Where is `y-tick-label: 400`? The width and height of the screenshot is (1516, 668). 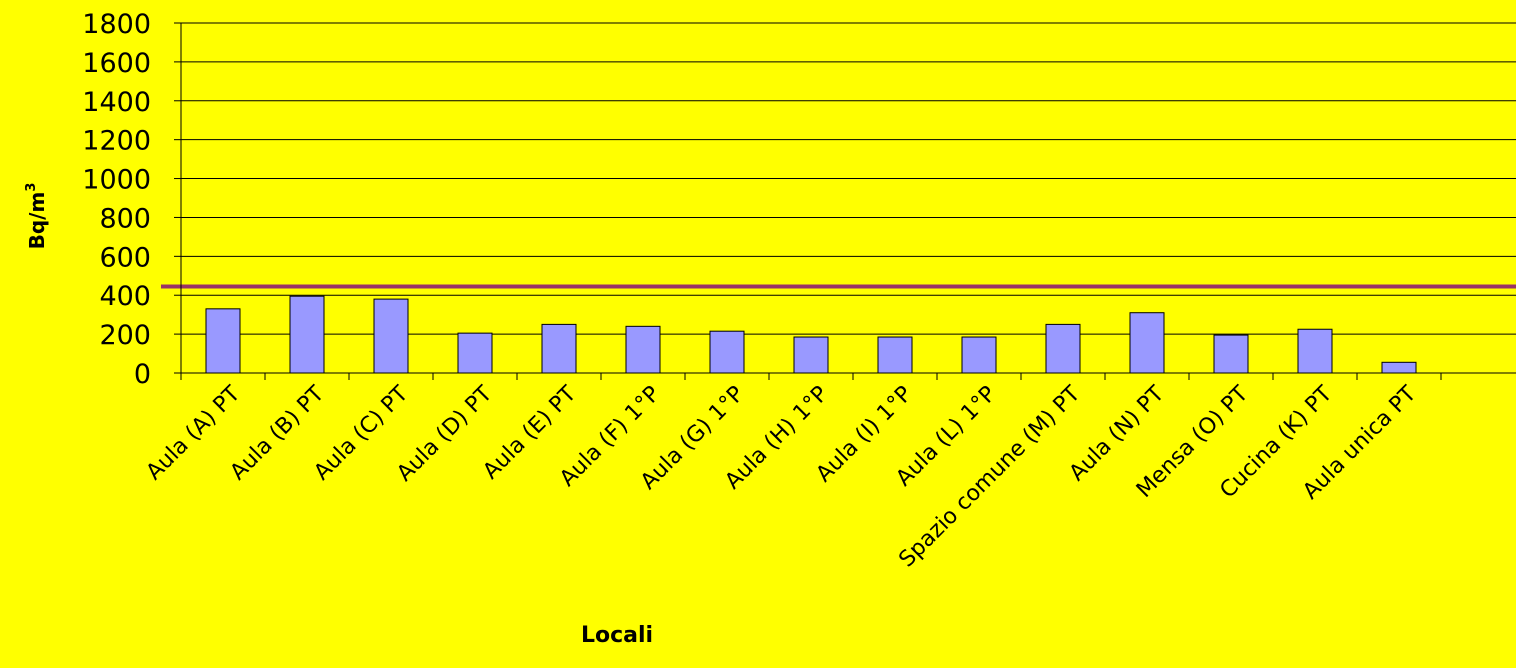 y-tick-label: 400 is located at coordinates (125, 296).